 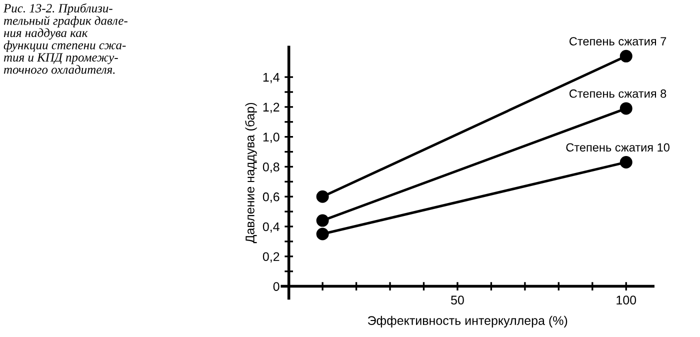 I want to click on series-label: Степень сжатия 7, so click(x=618, y=41).